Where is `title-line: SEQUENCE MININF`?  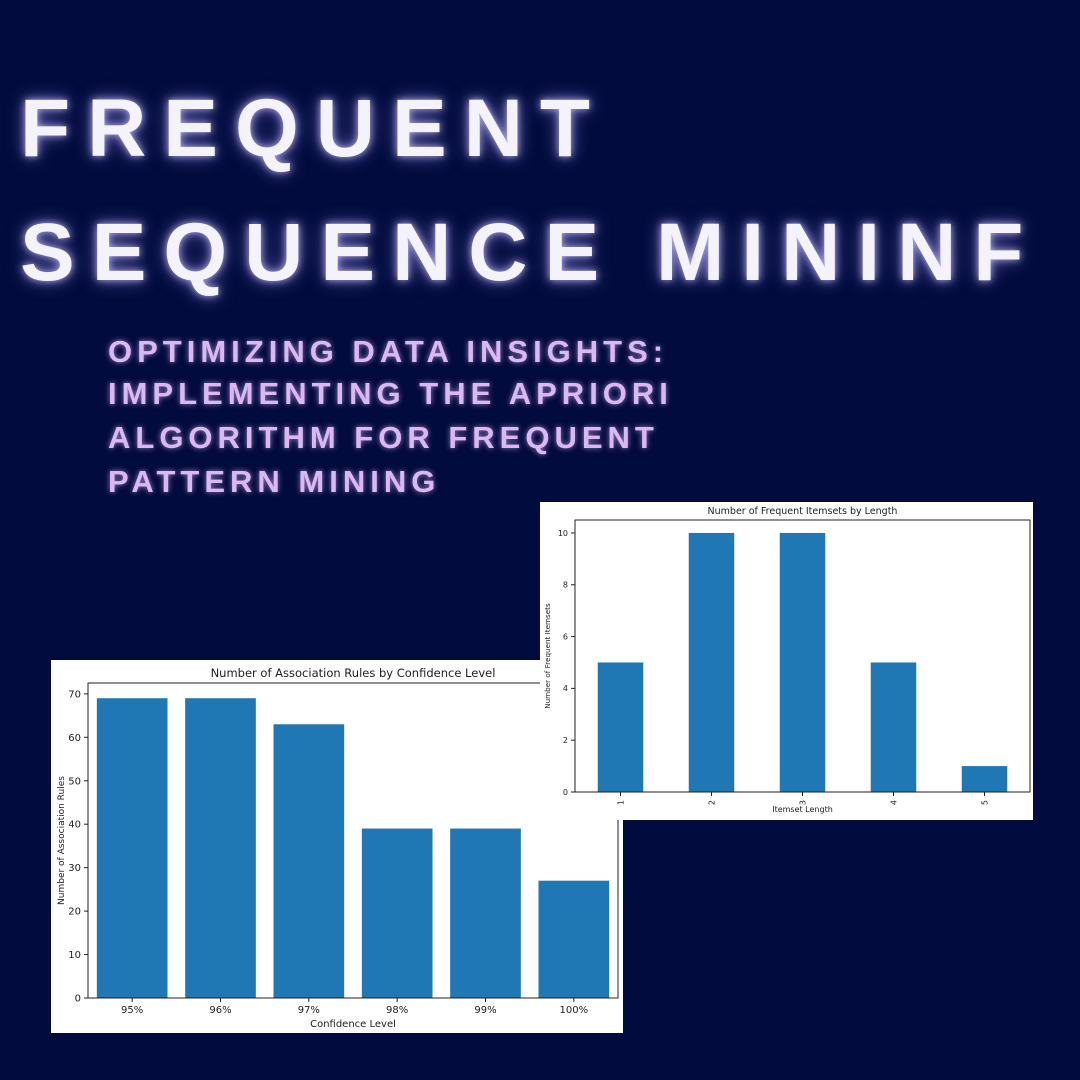
title-line: SEQUENCE MININF is located at coordinates (530, 252).